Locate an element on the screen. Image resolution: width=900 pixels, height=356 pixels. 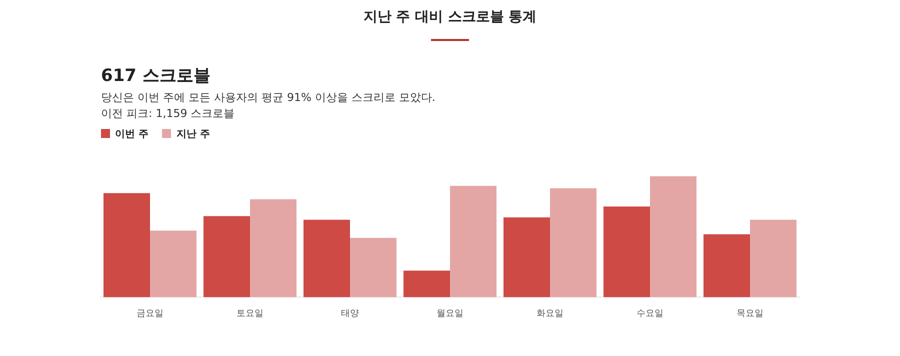
chart-subtitle: 617 스크로블 is located at coordinates (156, 76).